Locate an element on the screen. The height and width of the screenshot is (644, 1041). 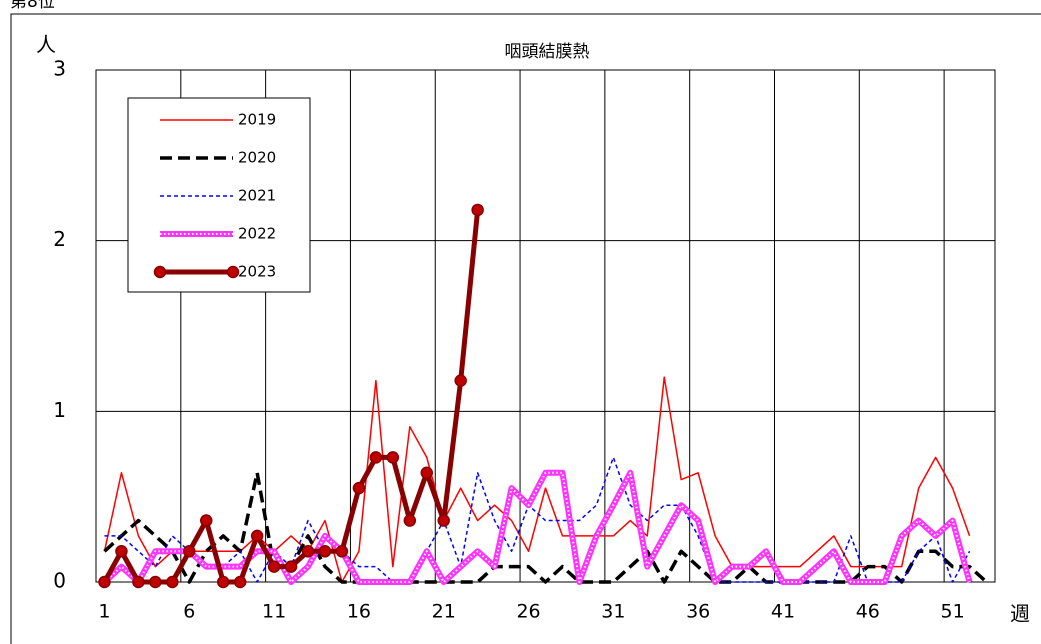
legend-label: 2021 is located at coordinates (257, 196).